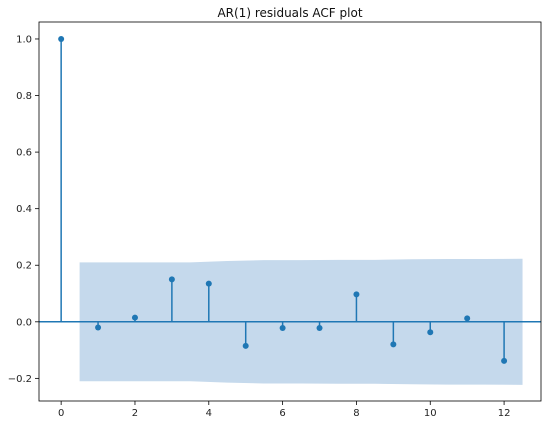 The height and width of the screenshot is (427, 547). What do you see at coordinates (504, 413) in the screenshot?
I see `x-tick-label: 12` at bounding box center [504, 413].